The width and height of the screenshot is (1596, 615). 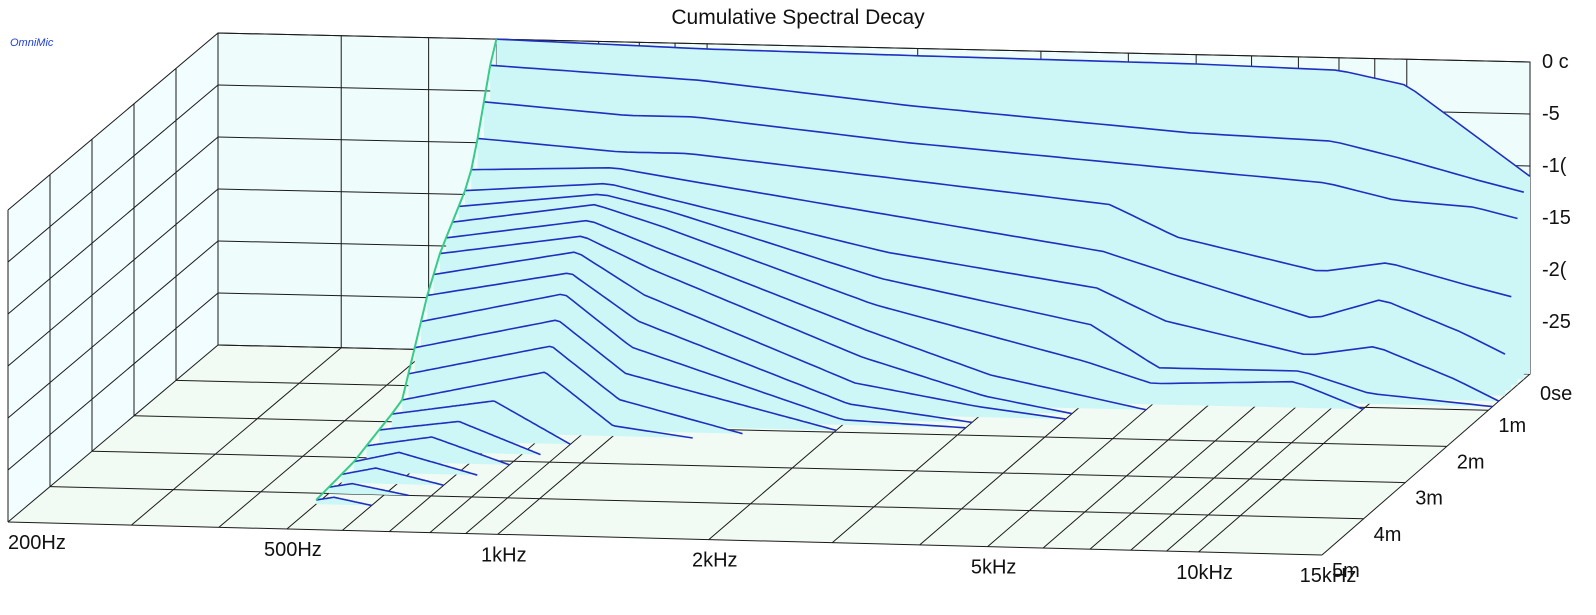 What do you see at coordinates (798, 17) in the screenshot?
I see `chart-title: Cumulative Spectral Decay` at bounding box center [798, 17].